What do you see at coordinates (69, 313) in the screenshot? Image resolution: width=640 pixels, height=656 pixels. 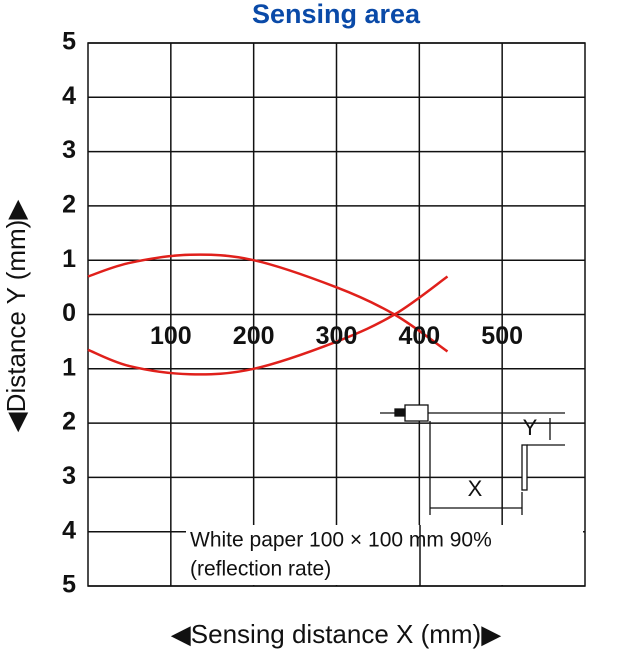 I see `y-tick-label: 0` at bounding box center [69, 313].